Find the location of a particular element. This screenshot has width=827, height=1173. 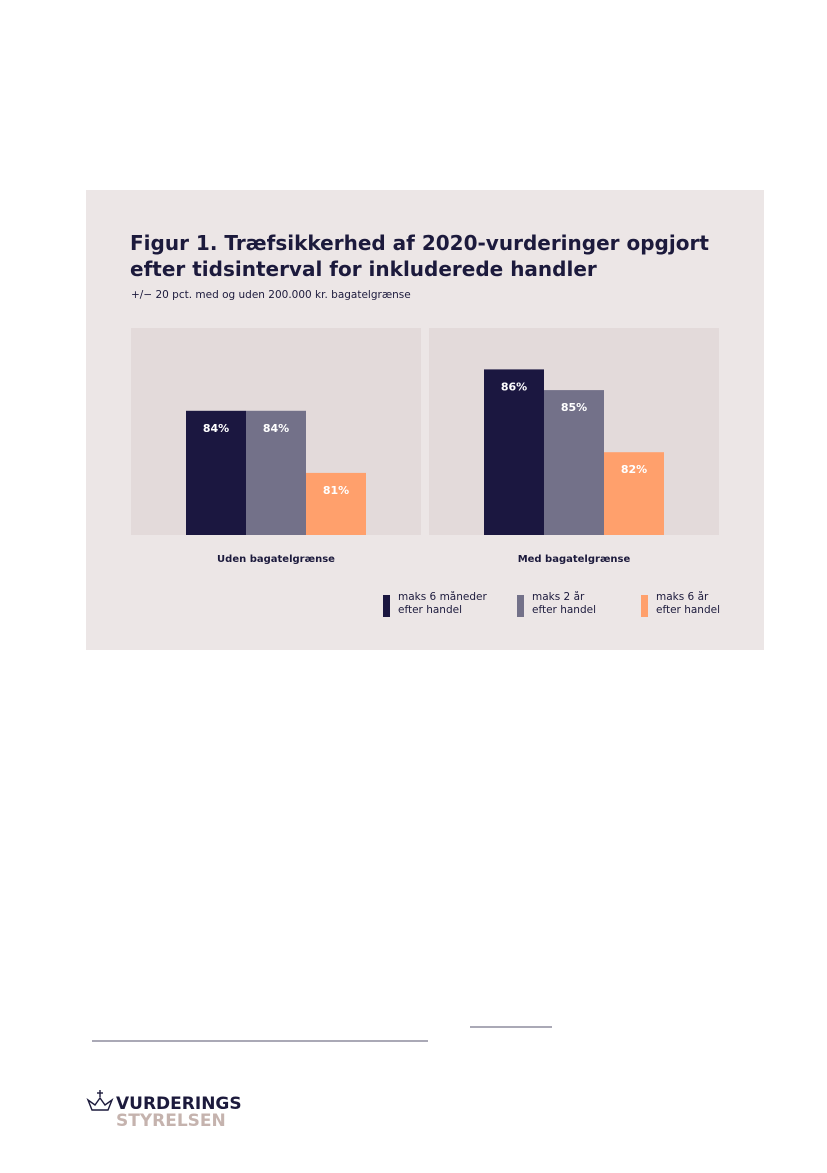

legend-label: maks 6 år efter handel is located at coordinates (688, 603).